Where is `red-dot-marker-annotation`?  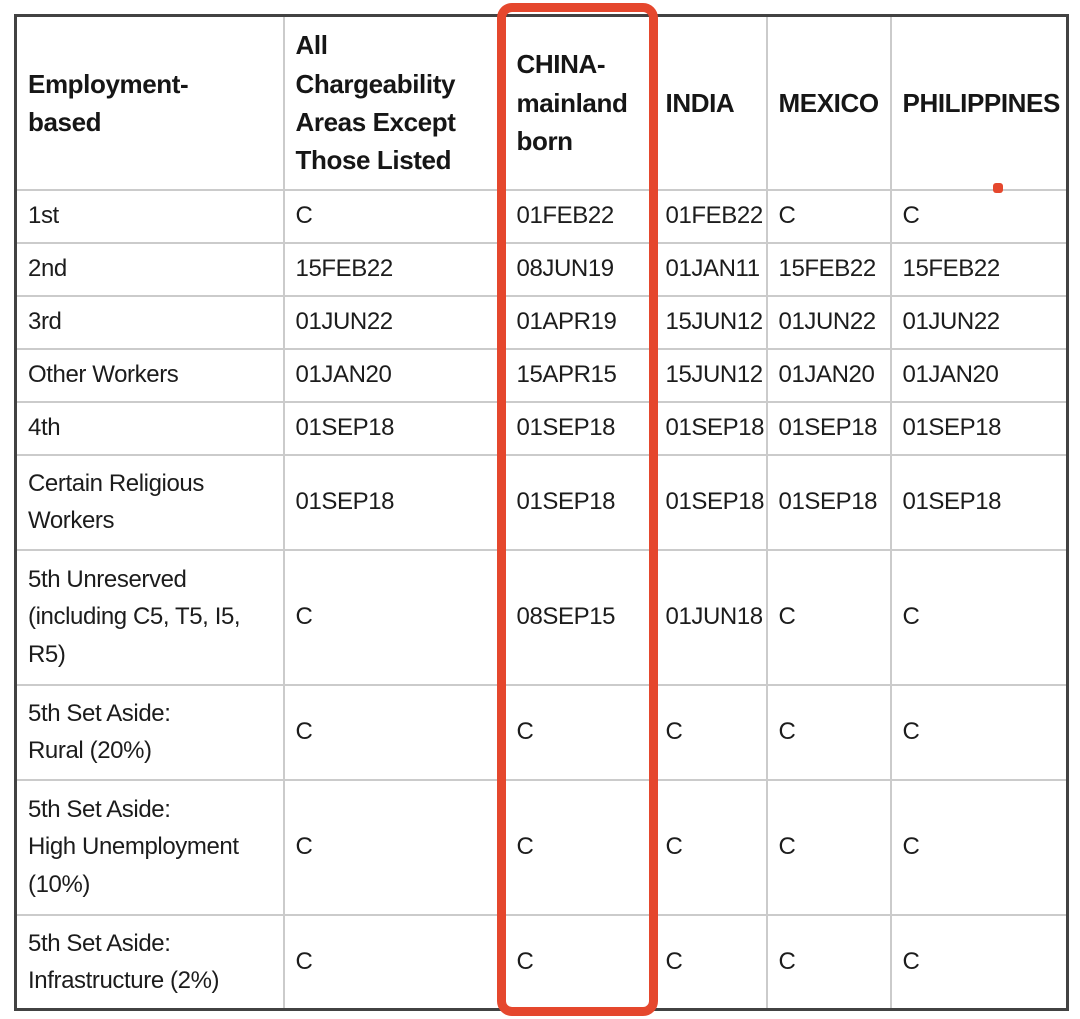
red-dot-marker-annotation is located at coordinates (998, 188).